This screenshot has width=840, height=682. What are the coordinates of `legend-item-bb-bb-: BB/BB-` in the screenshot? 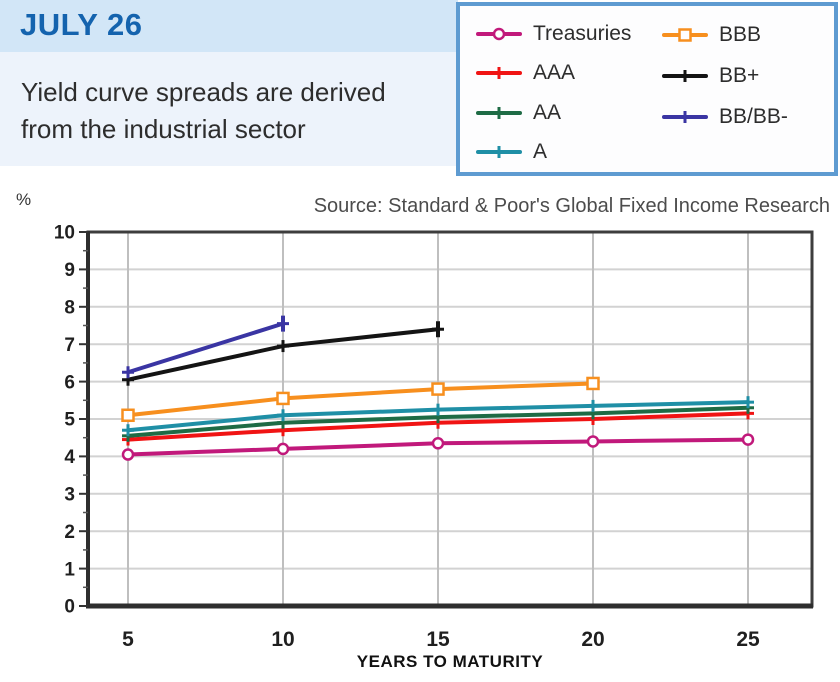 It's located at (725, 116).